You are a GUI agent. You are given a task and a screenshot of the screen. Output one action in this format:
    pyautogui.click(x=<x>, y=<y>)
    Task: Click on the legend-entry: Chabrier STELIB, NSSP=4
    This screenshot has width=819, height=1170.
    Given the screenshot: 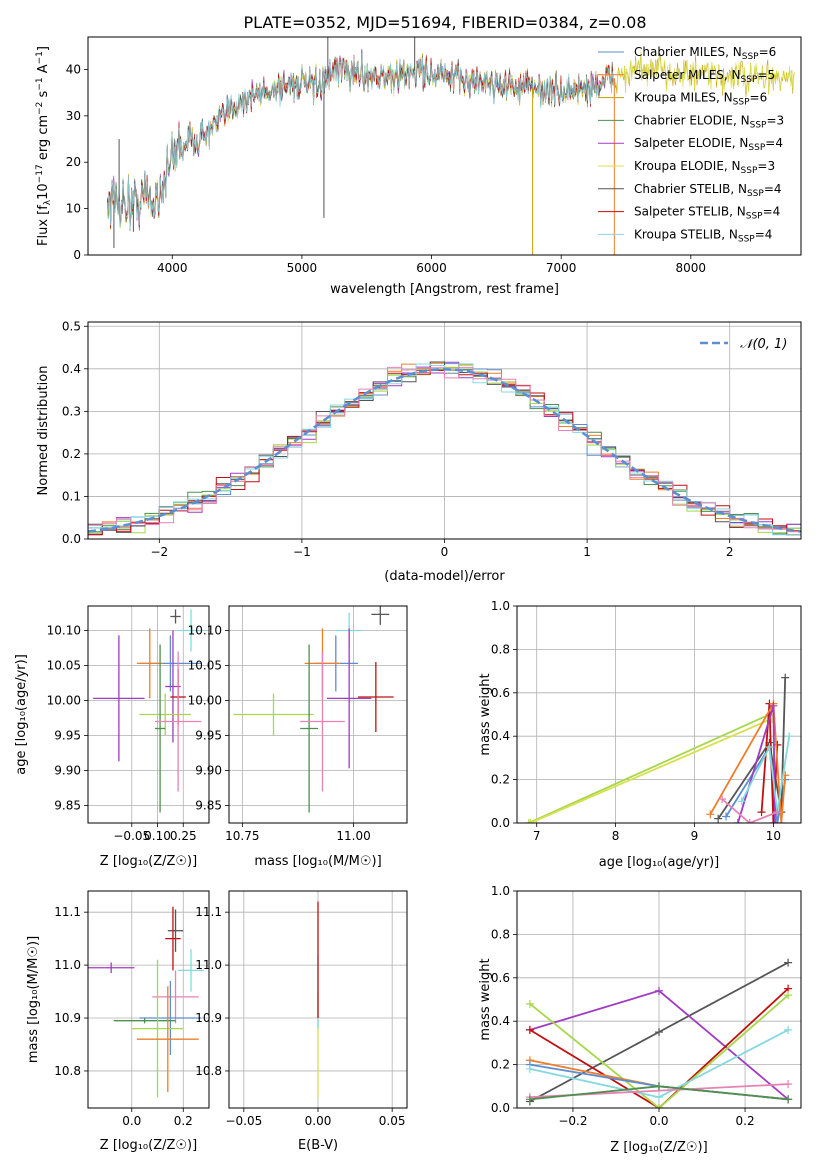 What is the action you would take?
    pyautogui.click(x=708, y=190)
    